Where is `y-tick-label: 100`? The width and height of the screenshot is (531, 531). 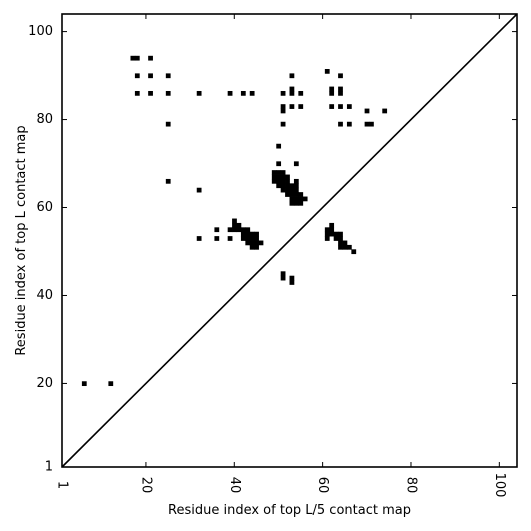
y-tick-label: 100 is located at coordinates (40, 31).